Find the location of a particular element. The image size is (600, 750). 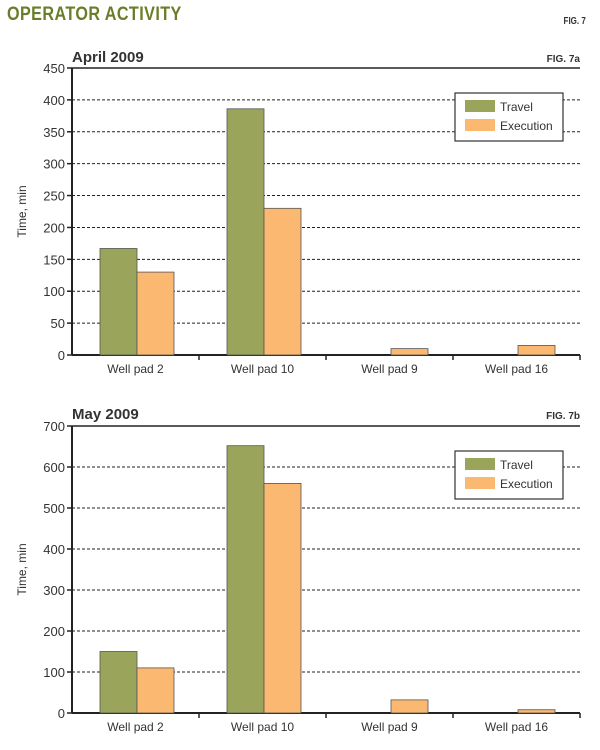

chart-fig-label: FIG. 7b is located at coordinates (563, 416).